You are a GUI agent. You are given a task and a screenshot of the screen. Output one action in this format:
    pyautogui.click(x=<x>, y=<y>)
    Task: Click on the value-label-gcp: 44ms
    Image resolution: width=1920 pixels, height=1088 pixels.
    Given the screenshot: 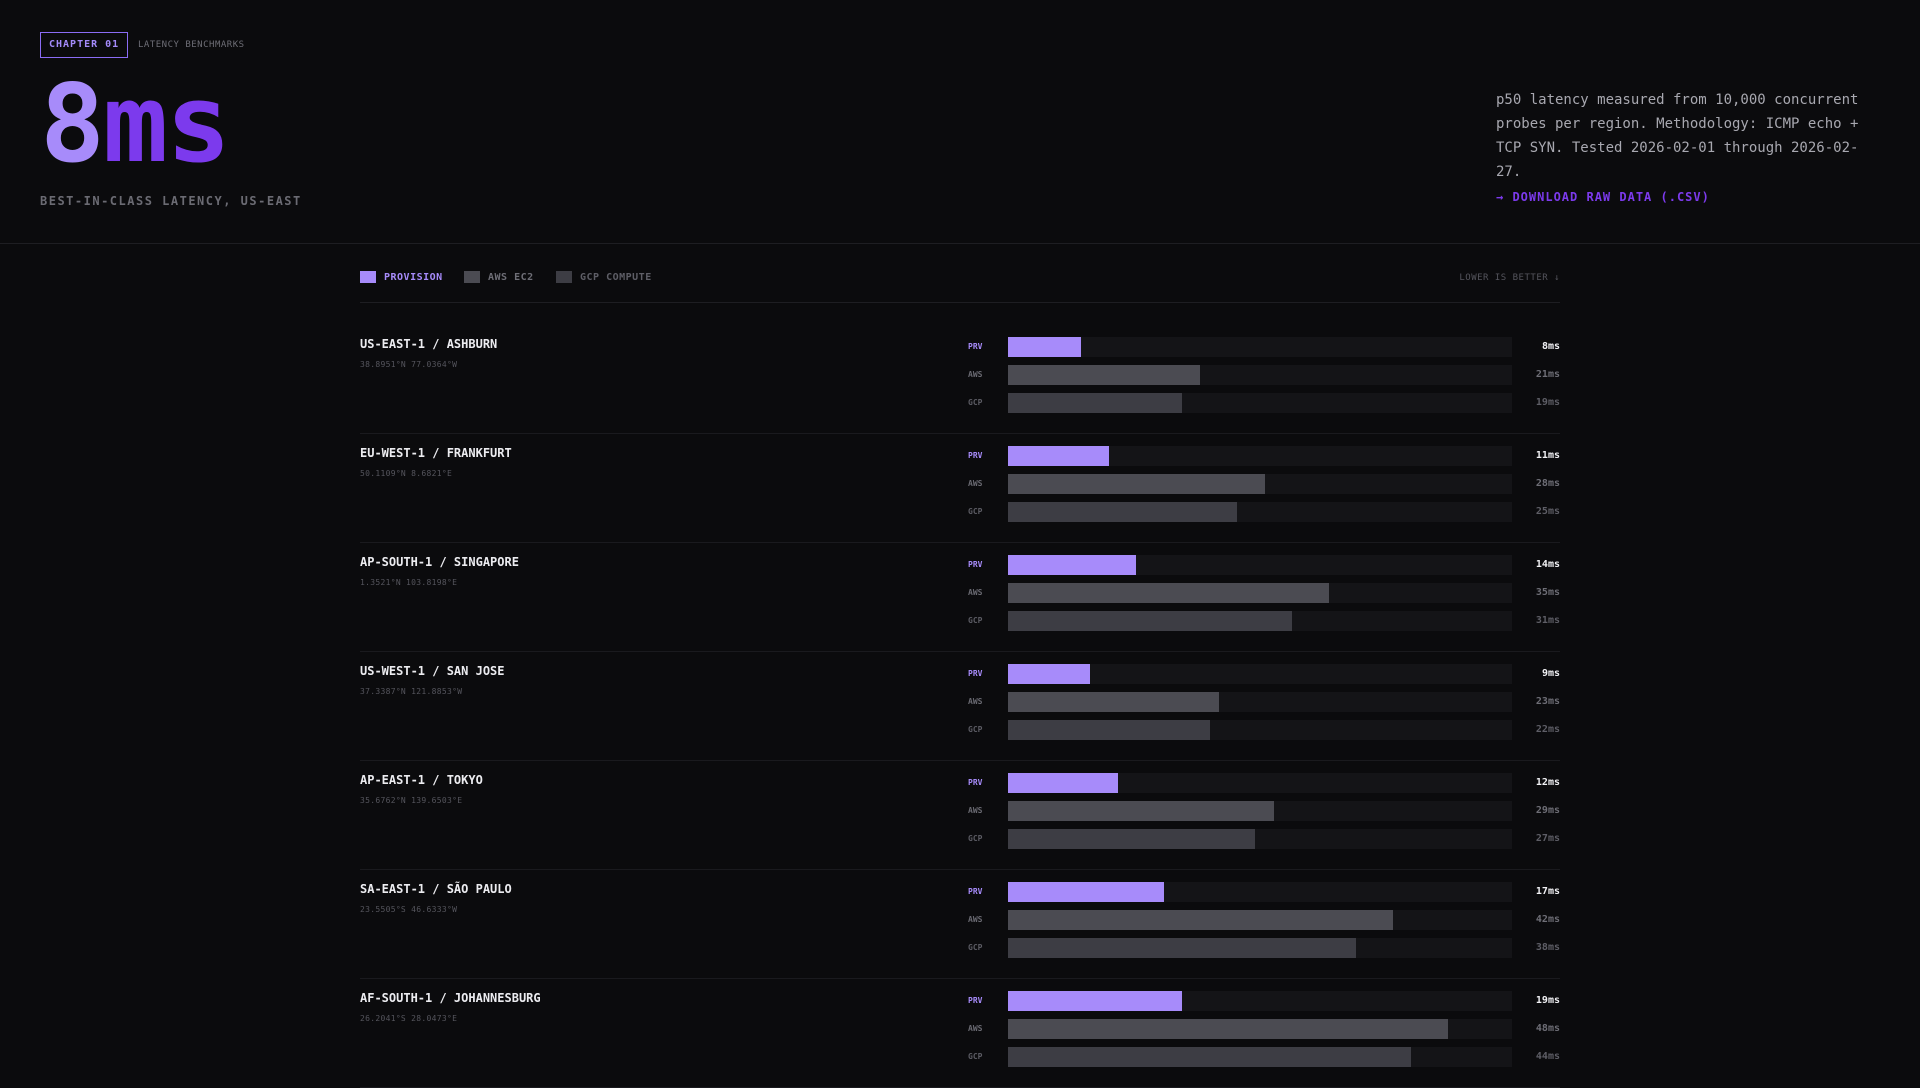 What is the action you would take?
    pyautogui.click(x=1547, y=1056)
    